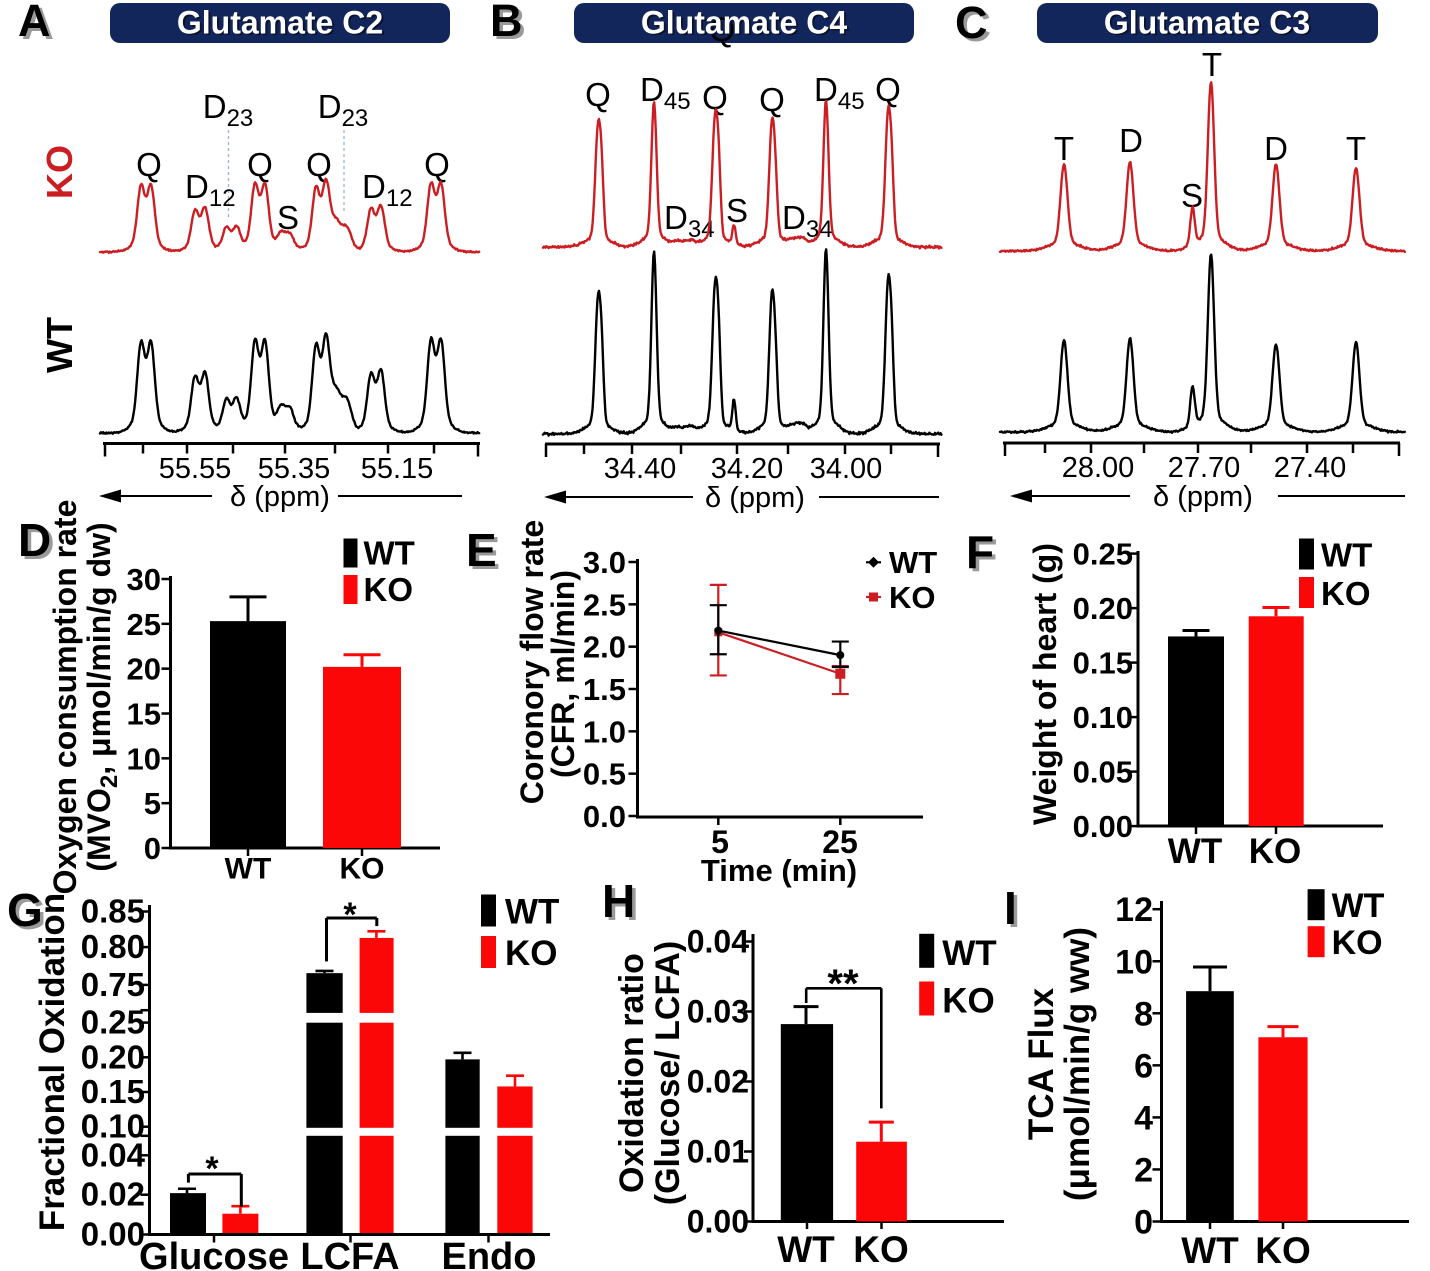  I want to click on svg-text: Glutamate C3, so click(1207, 23).